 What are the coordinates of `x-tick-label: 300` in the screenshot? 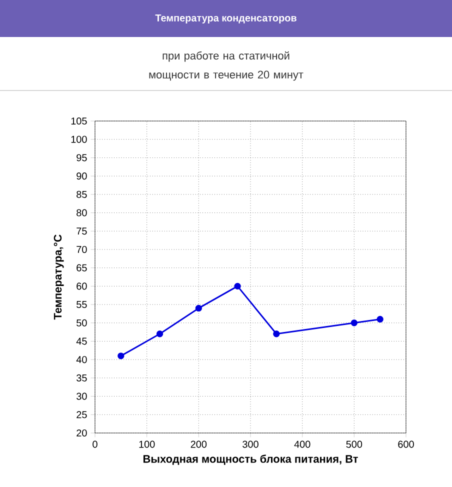 It's located at (250, 444).